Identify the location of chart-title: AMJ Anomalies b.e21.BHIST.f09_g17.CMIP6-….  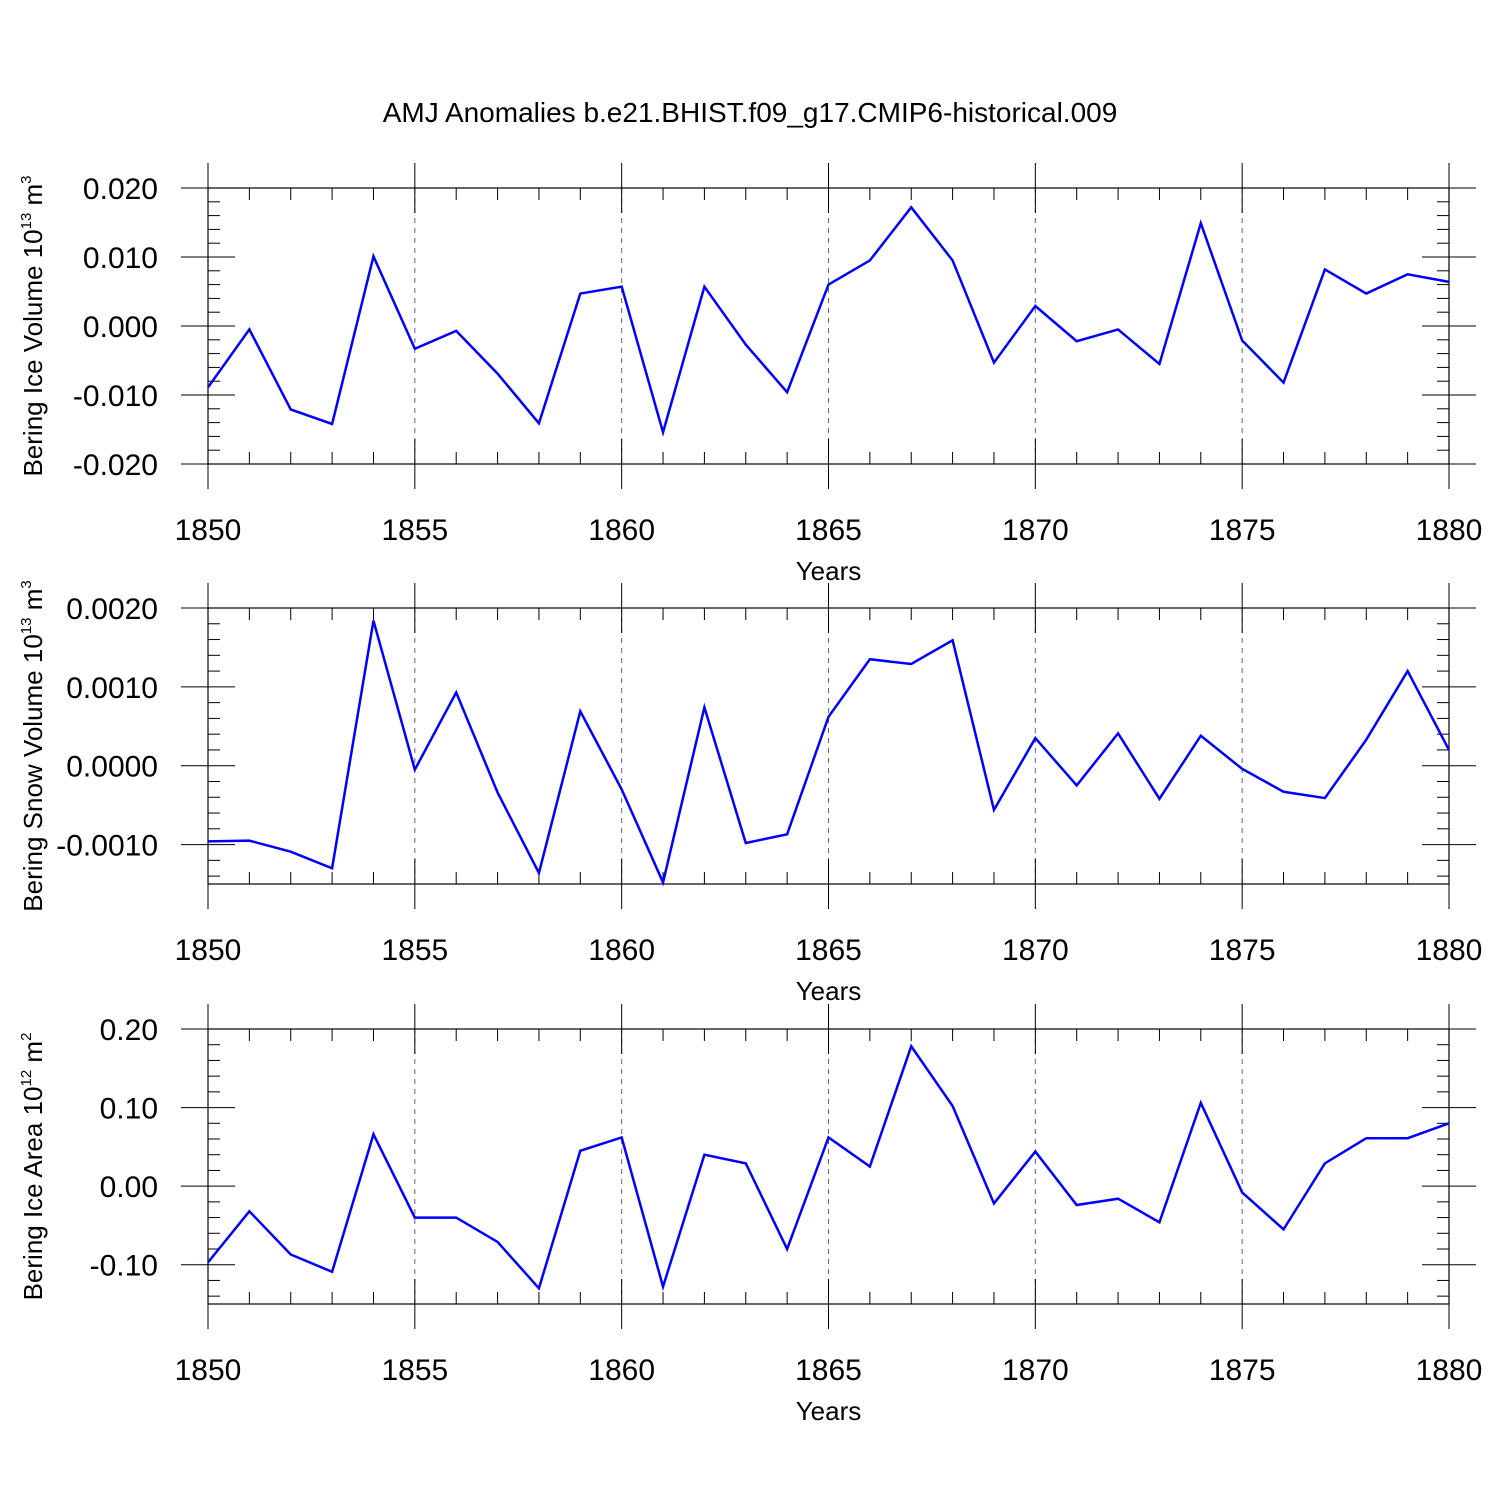
(750, 112).